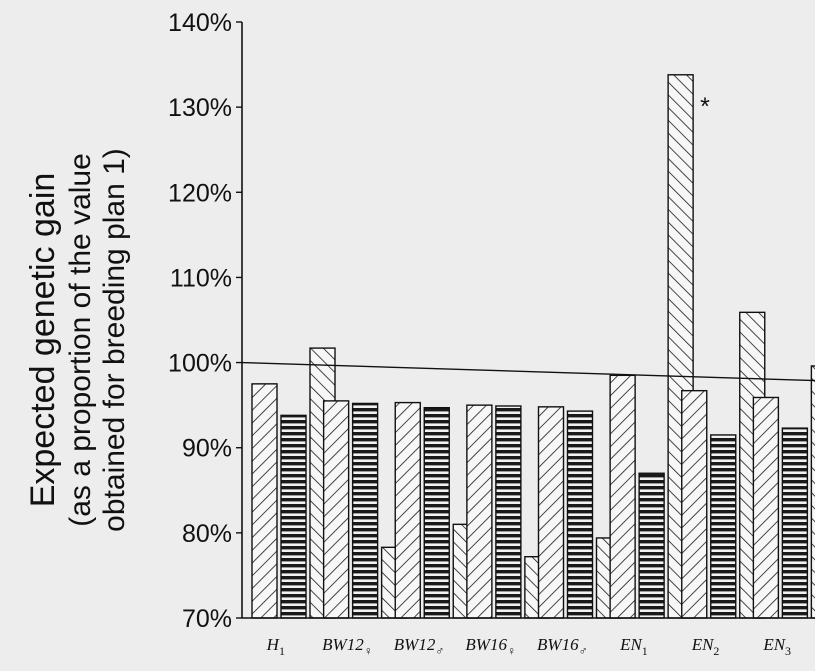 The height and width of the screenshot is (671, 815). I want to click on bar-horizontal-hatch-en3, so click(795, 523).